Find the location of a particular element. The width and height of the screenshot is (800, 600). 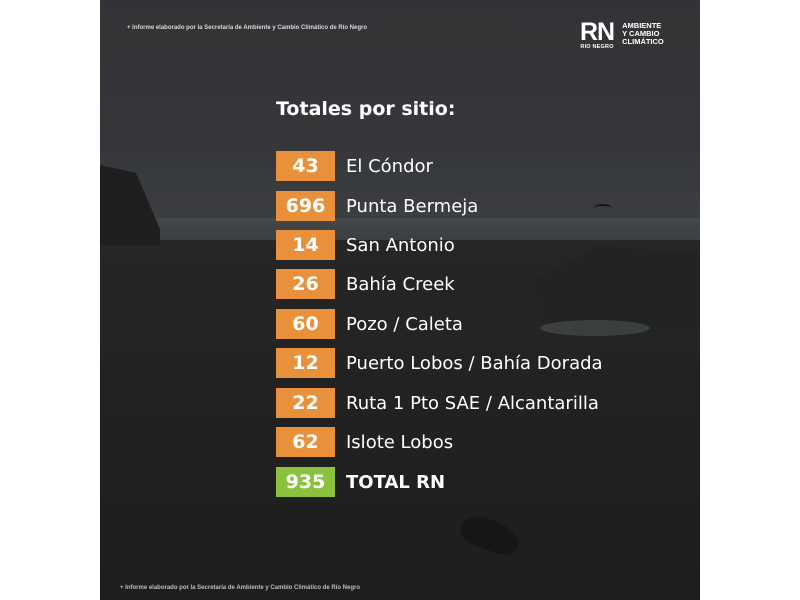

logo-rn: RN is located at coordinates (597, 32).